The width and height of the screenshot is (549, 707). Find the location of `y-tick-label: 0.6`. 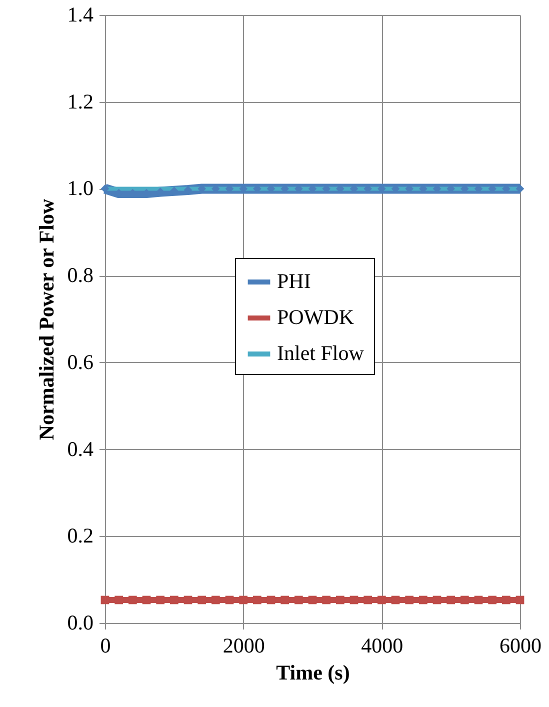

y-tick-label: 0.6 is located at coordinates (80, 362).